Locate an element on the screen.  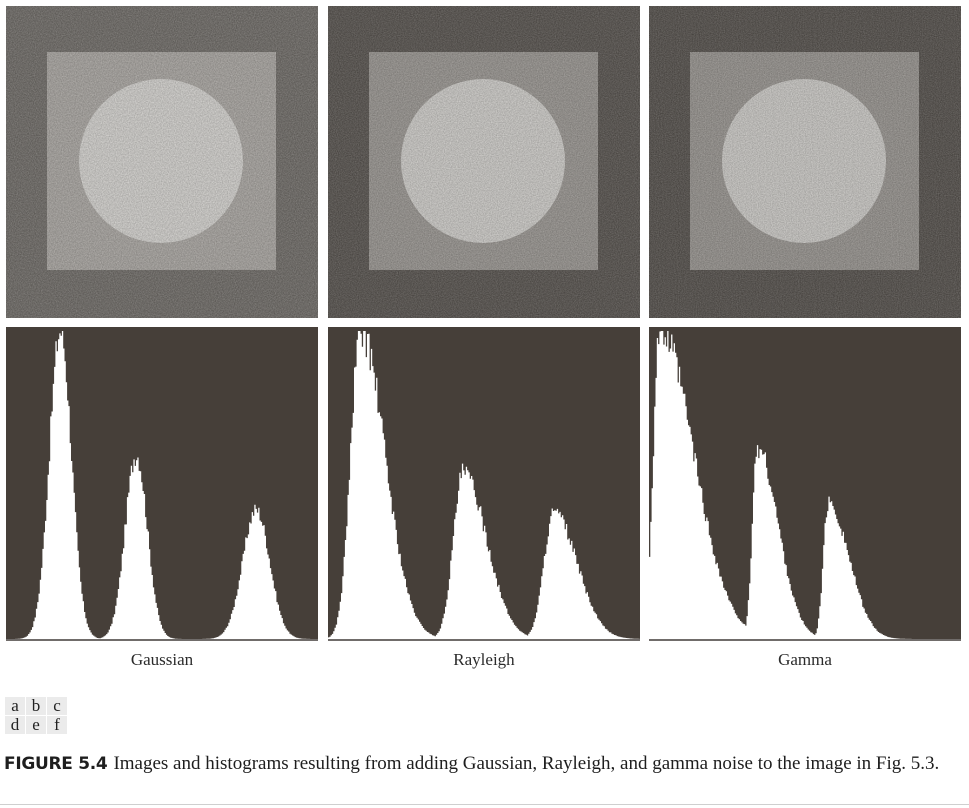
gamma-noise-image is located at coordinates (805, 162).